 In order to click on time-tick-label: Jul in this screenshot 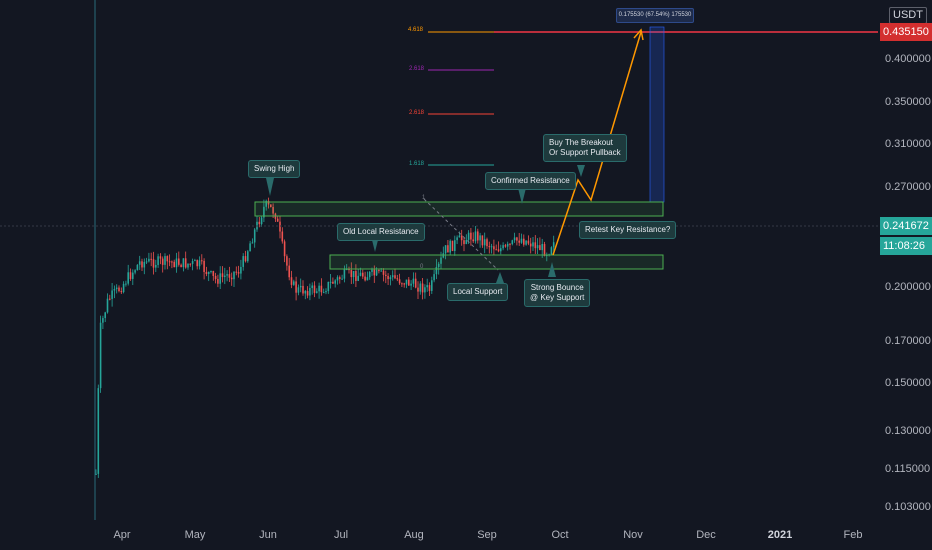, I will do `click(341, 535)`.